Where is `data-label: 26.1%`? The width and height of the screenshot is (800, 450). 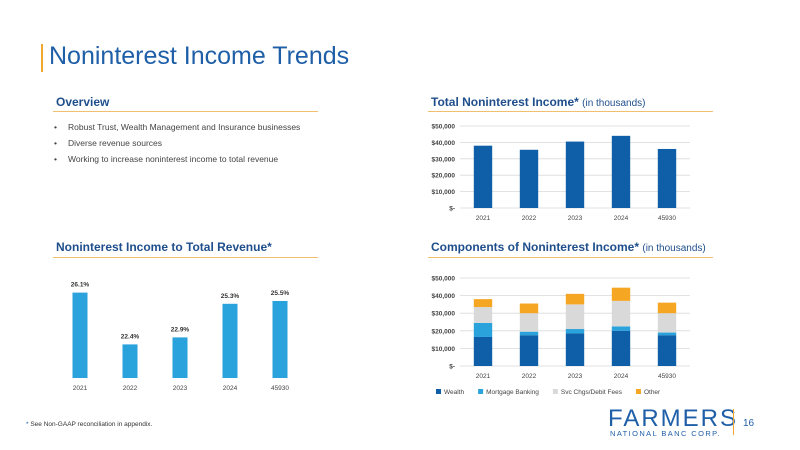
data-label: 26.1% is located at coordinates (80, 285).